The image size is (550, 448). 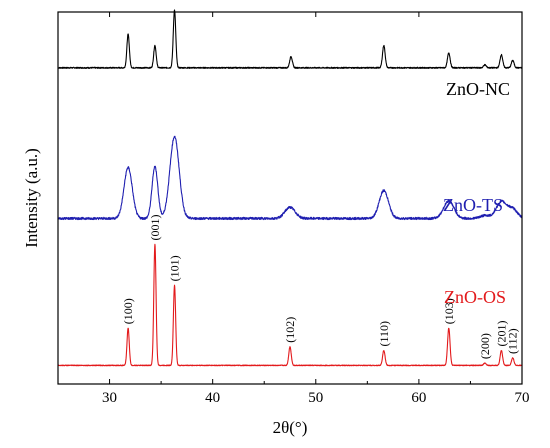 I want to click on x-tick-label: 60, so click(x=418, y=398).